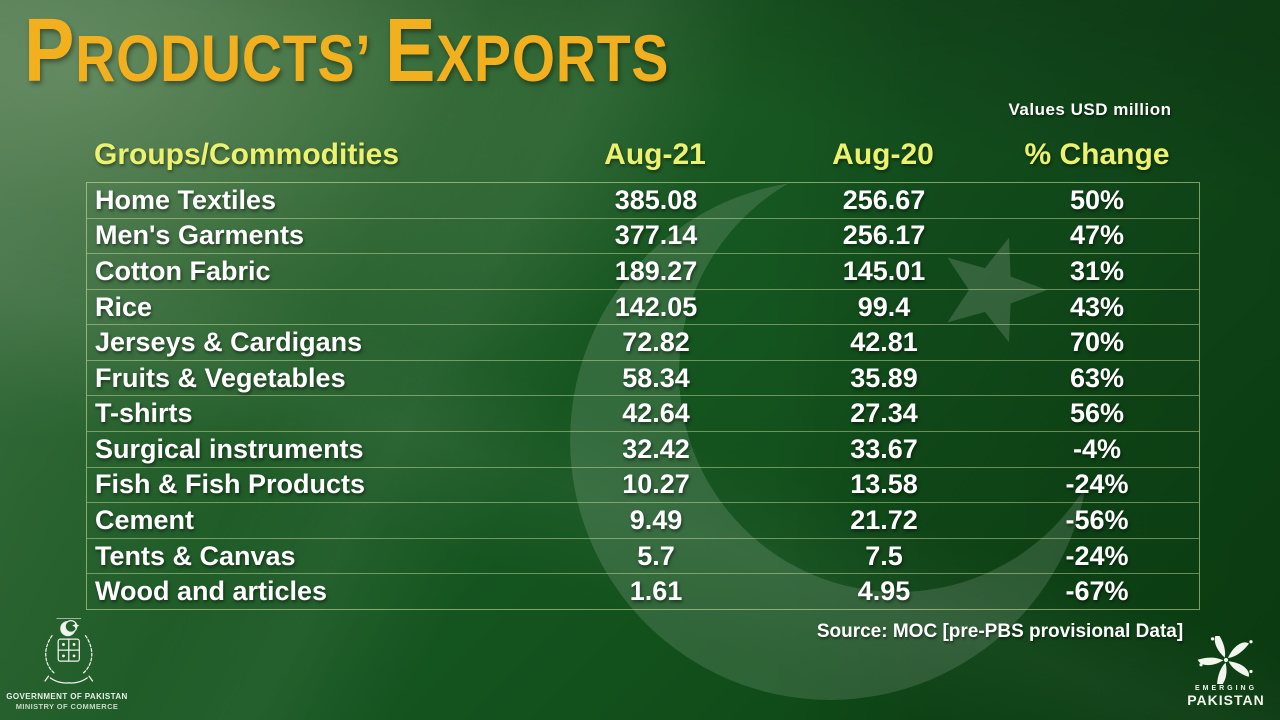  Describe the element at coordinates (67, 696) in the screenshot. I see `government-caption-line1: GOVERNMENT OF PAKISTAN` at that location.